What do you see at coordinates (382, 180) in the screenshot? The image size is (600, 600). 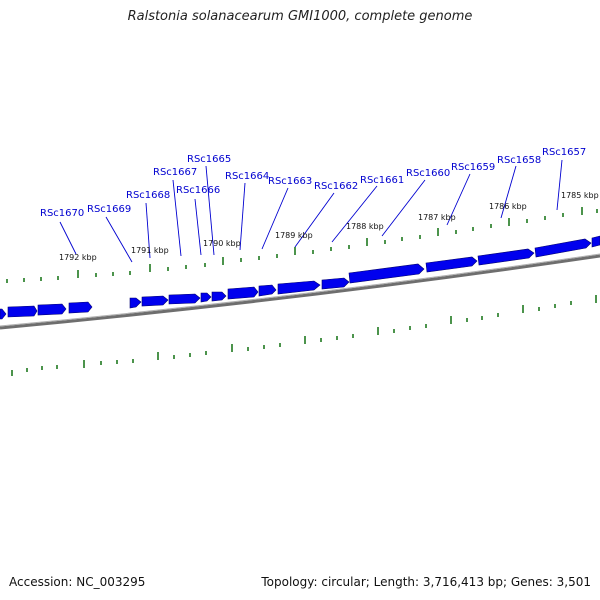 I see `gene-label: RSc1661` at bounding box center [382, 180].